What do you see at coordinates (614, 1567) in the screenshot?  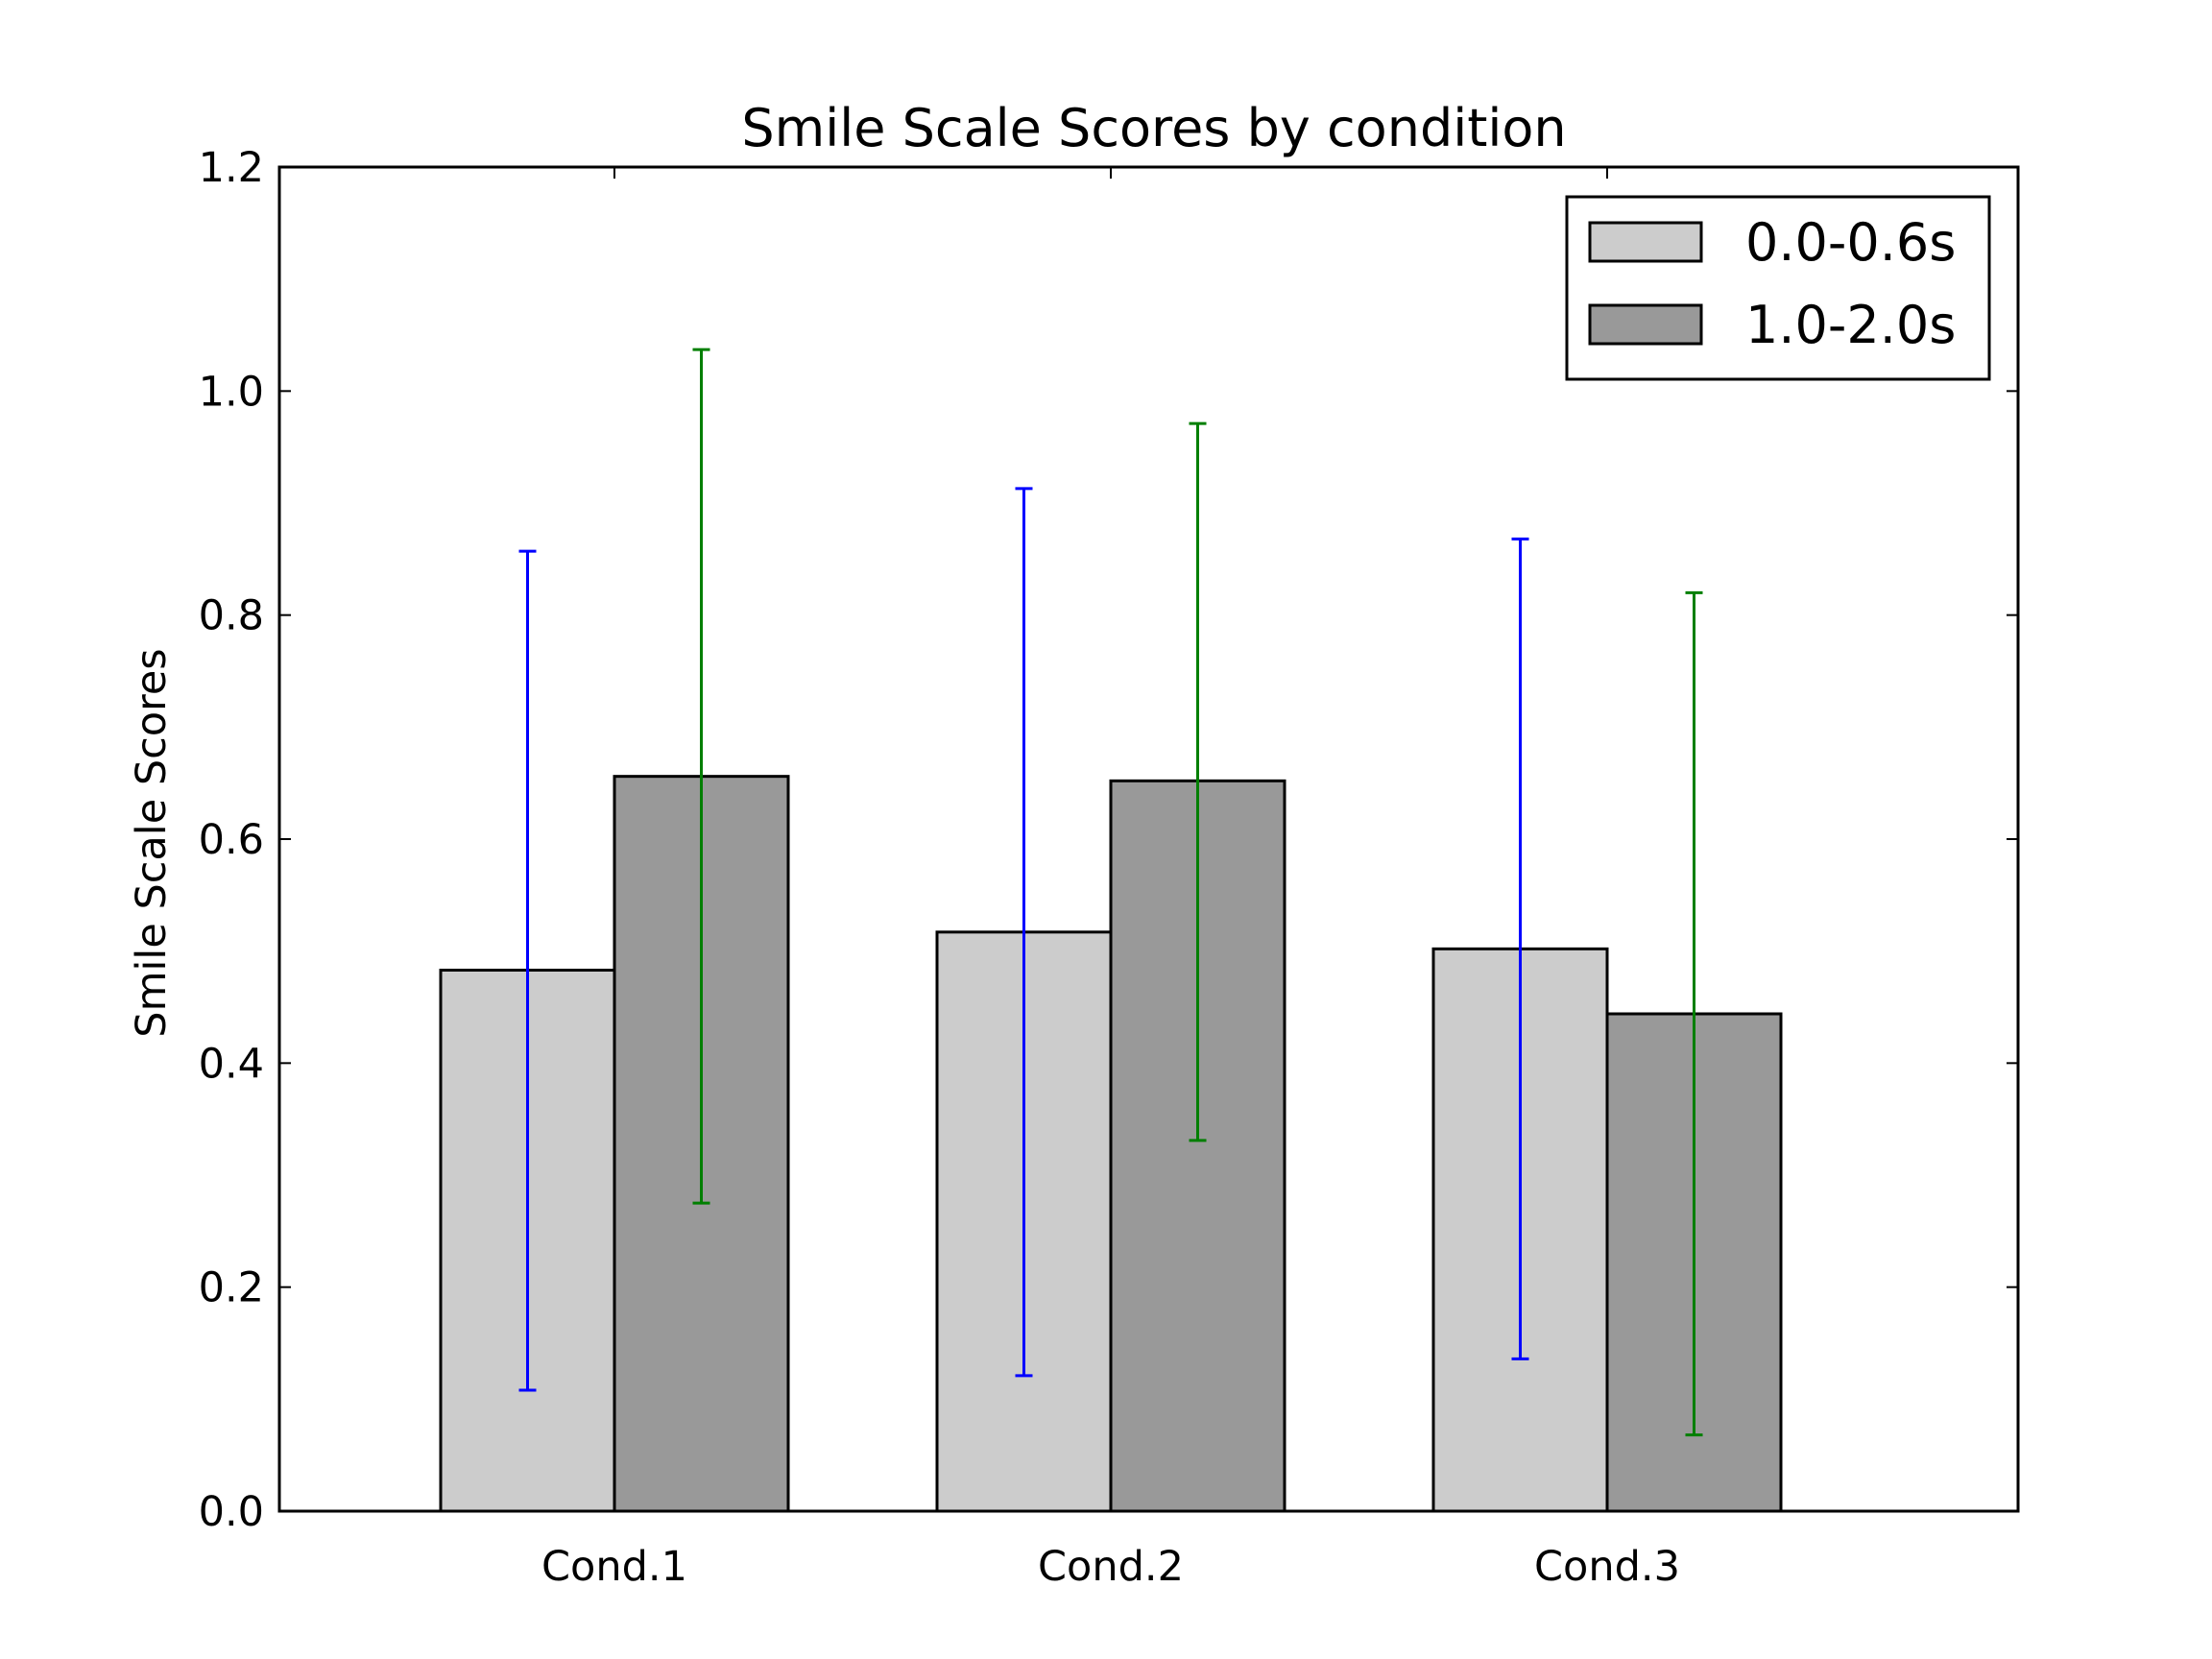 I see `x-tick-label: Cond.1` at bounding box center [614, 1567].